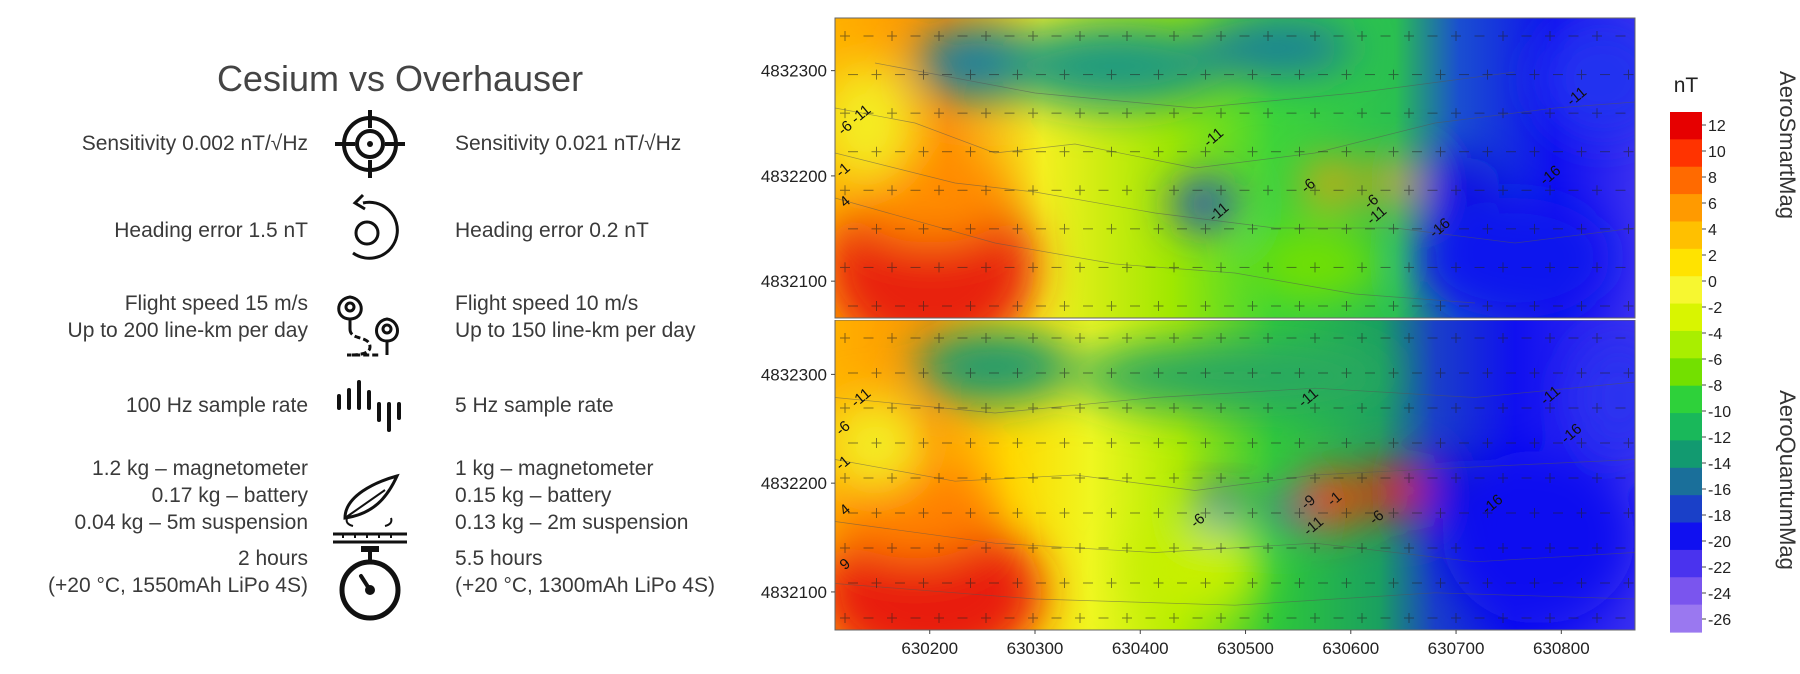  I want to click on spec-left-5: 2 hours (+20 °C, 1550mAh LiPo 4S), so click(178, 572).